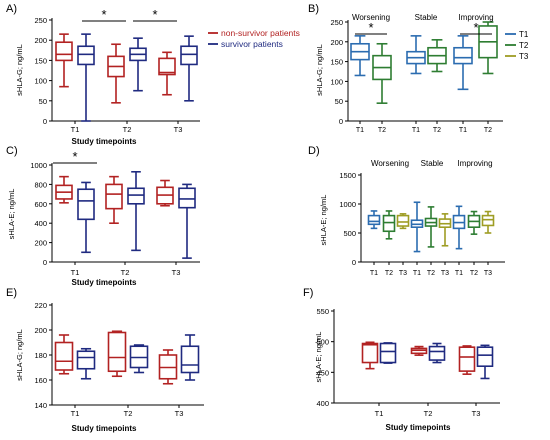 The image size is (550, 440). I want to click on y-tick-label: 500, so click(349, 233).